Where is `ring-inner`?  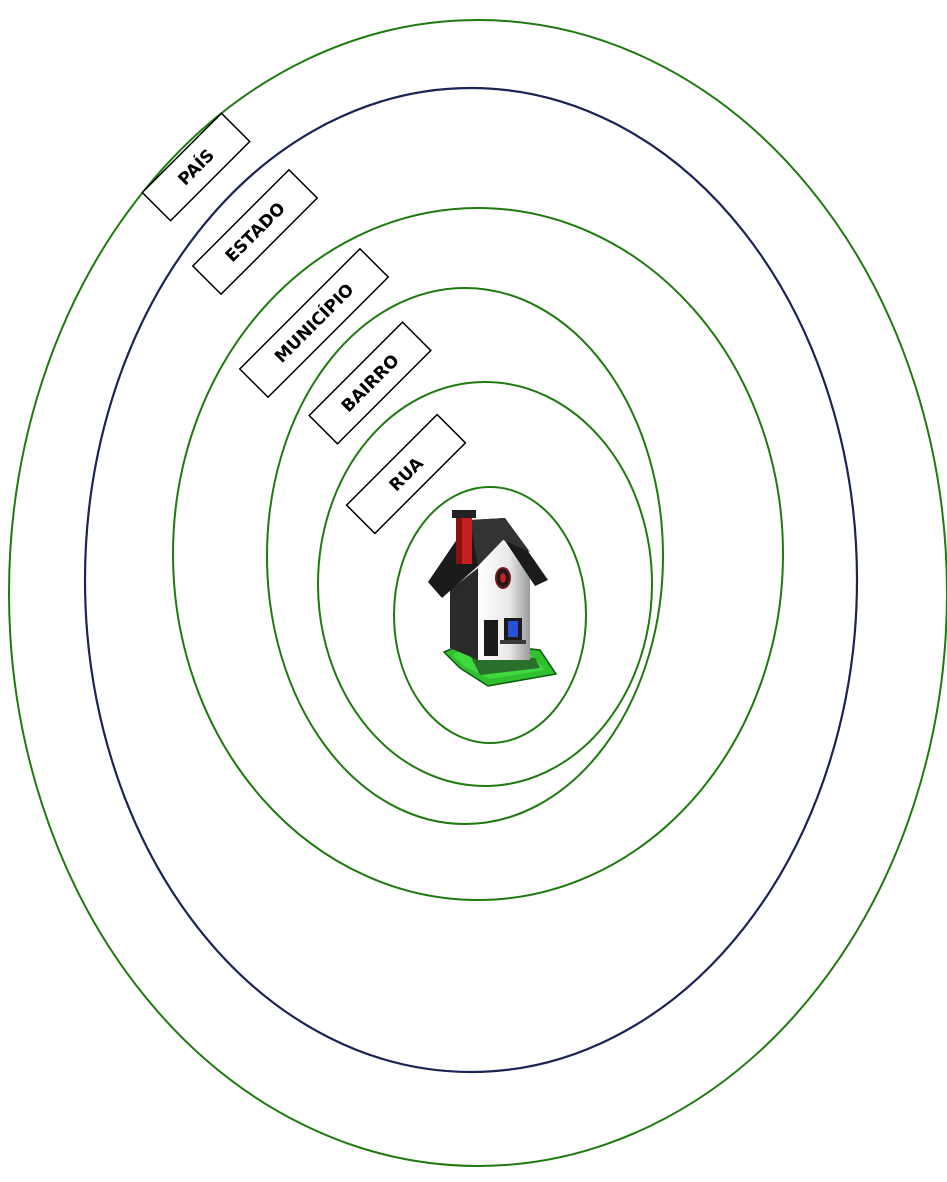 ring-inner is located at coordinates (490, 615).